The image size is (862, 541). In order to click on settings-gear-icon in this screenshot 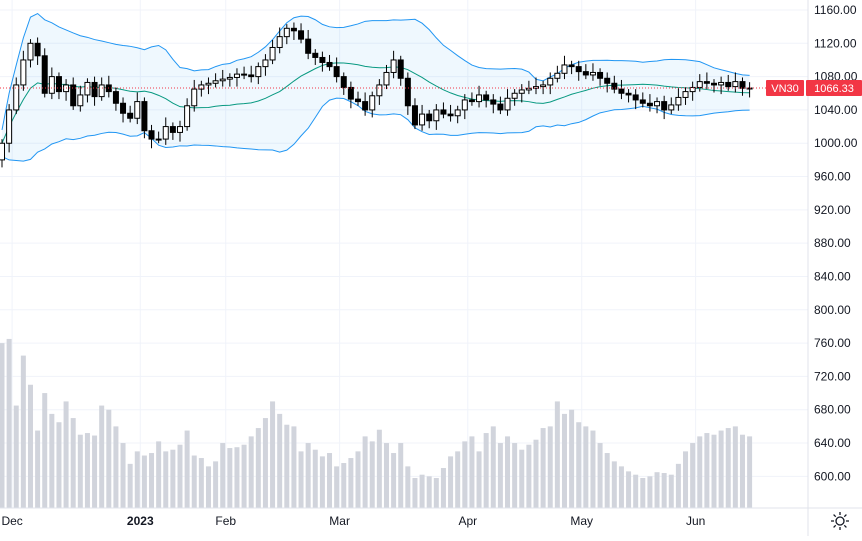, I will do `click(840, 521)`.